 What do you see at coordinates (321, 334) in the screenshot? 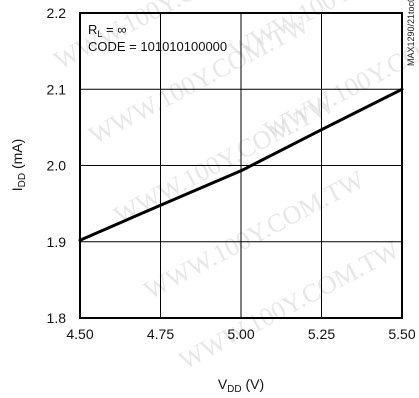
I see `x-tick-label: 5.25` at bounding box center [321, 334].